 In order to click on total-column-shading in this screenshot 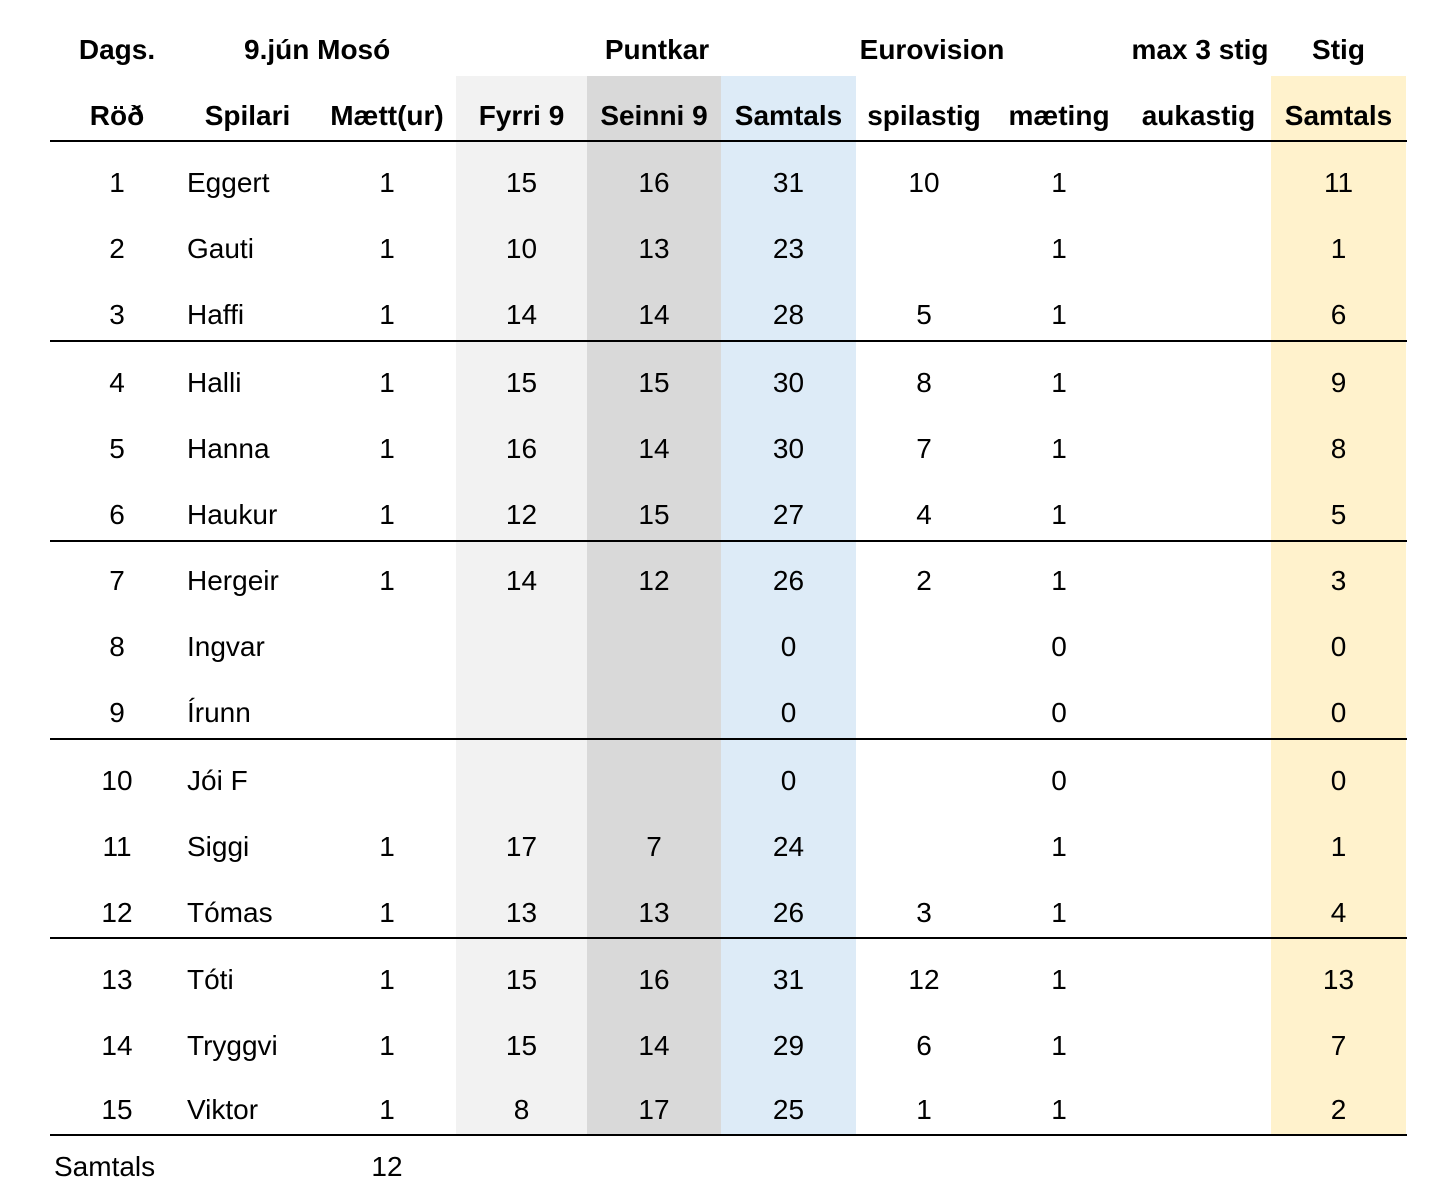, I will do `click(788, 605)`.